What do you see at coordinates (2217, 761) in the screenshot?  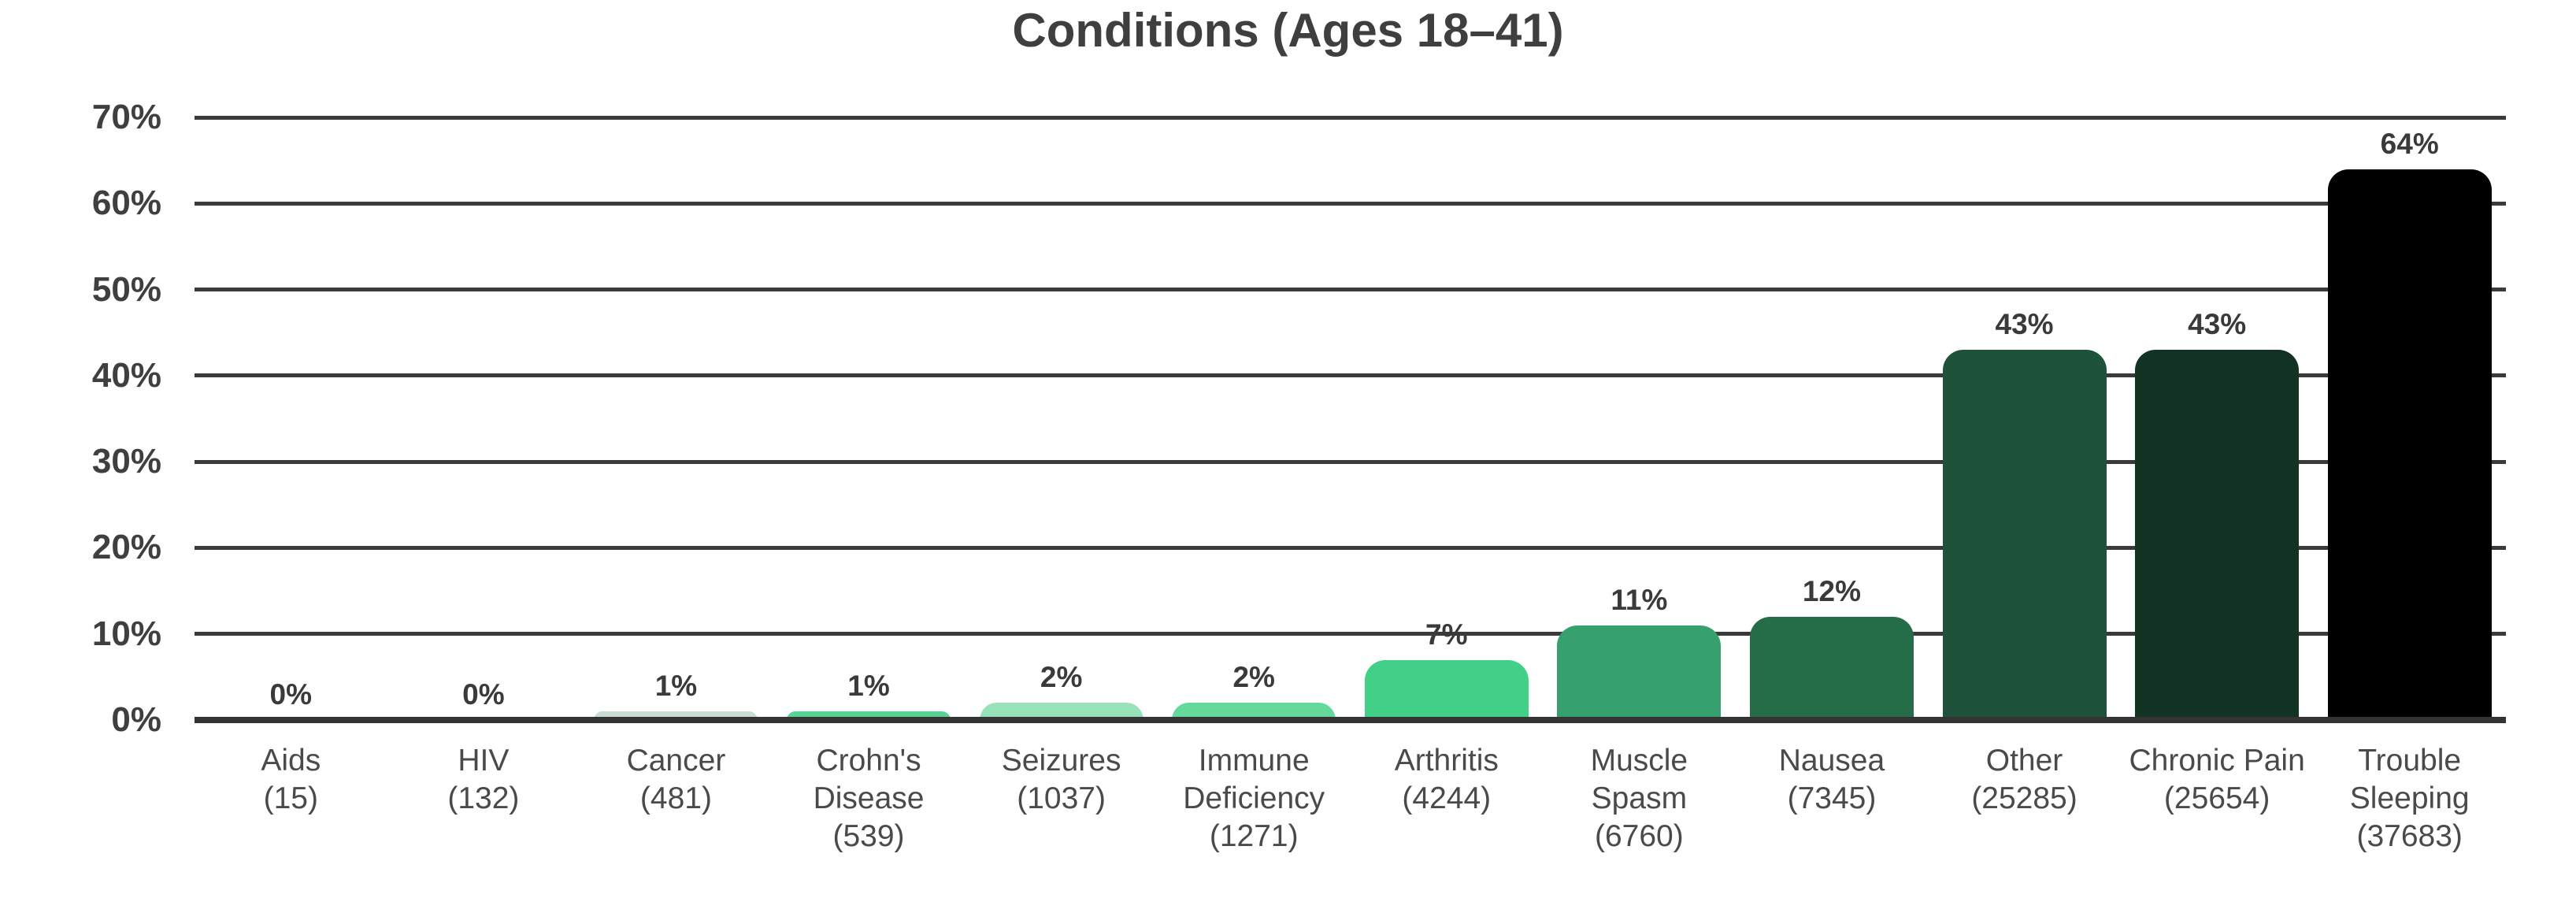 I see `category-name: Chronic Pain` at bounding box center [2217, 761].